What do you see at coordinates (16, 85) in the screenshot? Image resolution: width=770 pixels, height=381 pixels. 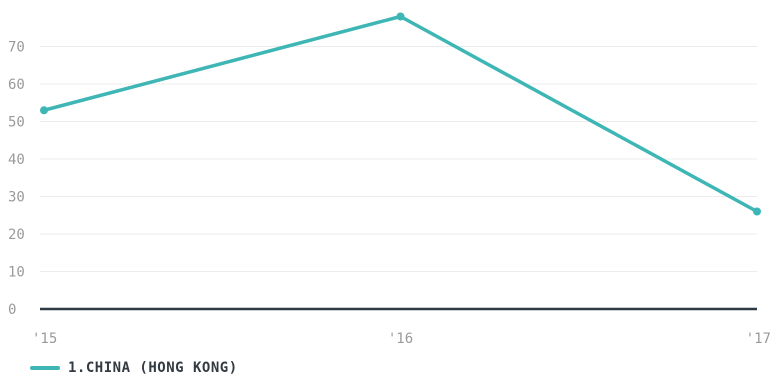 I see `y-tick-label: 60` at bounding box center [16, 85].